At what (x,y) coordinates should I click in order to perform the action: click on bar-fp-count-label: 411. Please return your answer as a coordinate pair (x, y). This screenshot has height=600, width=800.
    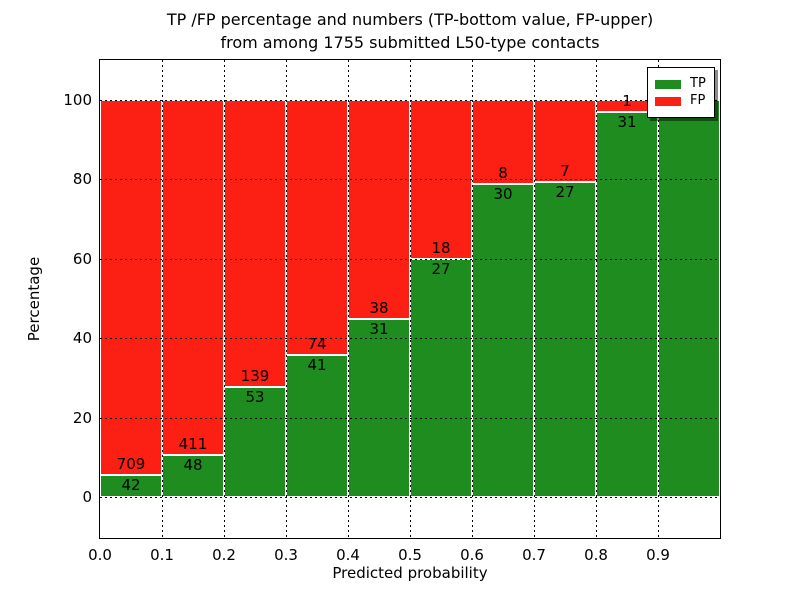
    Looking at the image, I should click on (193, 444).